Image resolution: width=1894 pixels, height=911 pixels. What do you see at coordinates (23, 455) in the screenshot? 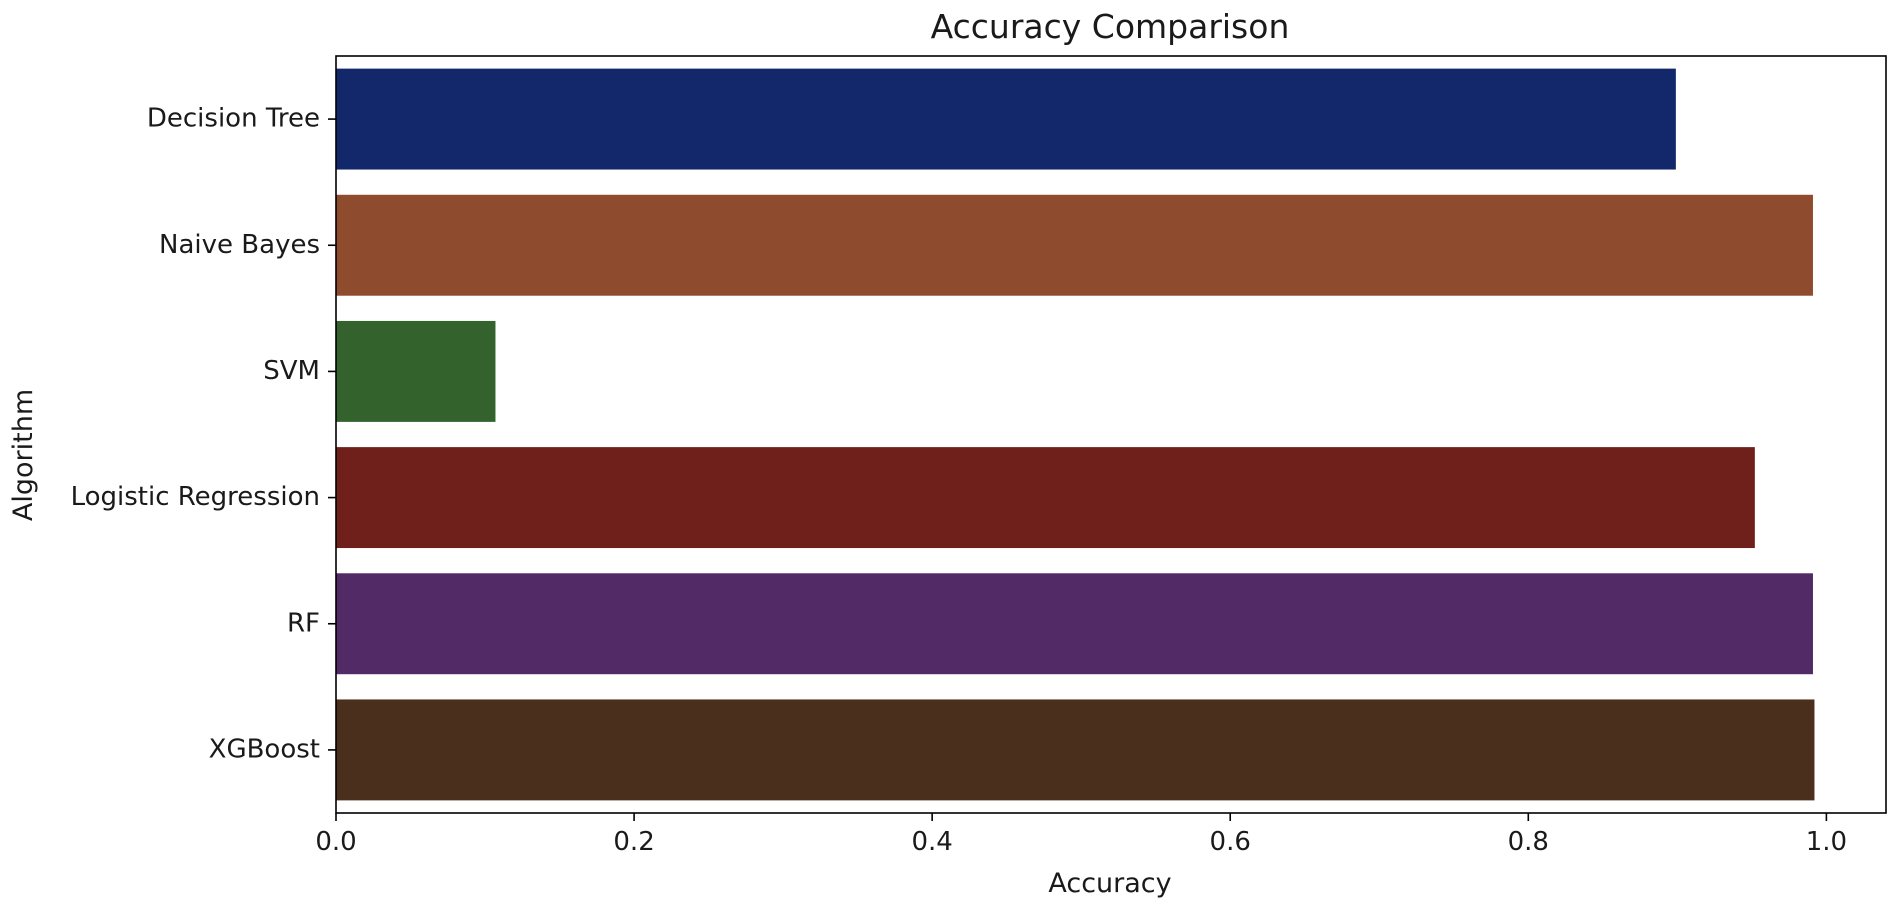
I see `y-axis-label: Algorithm` at bounding box center [23, 455].